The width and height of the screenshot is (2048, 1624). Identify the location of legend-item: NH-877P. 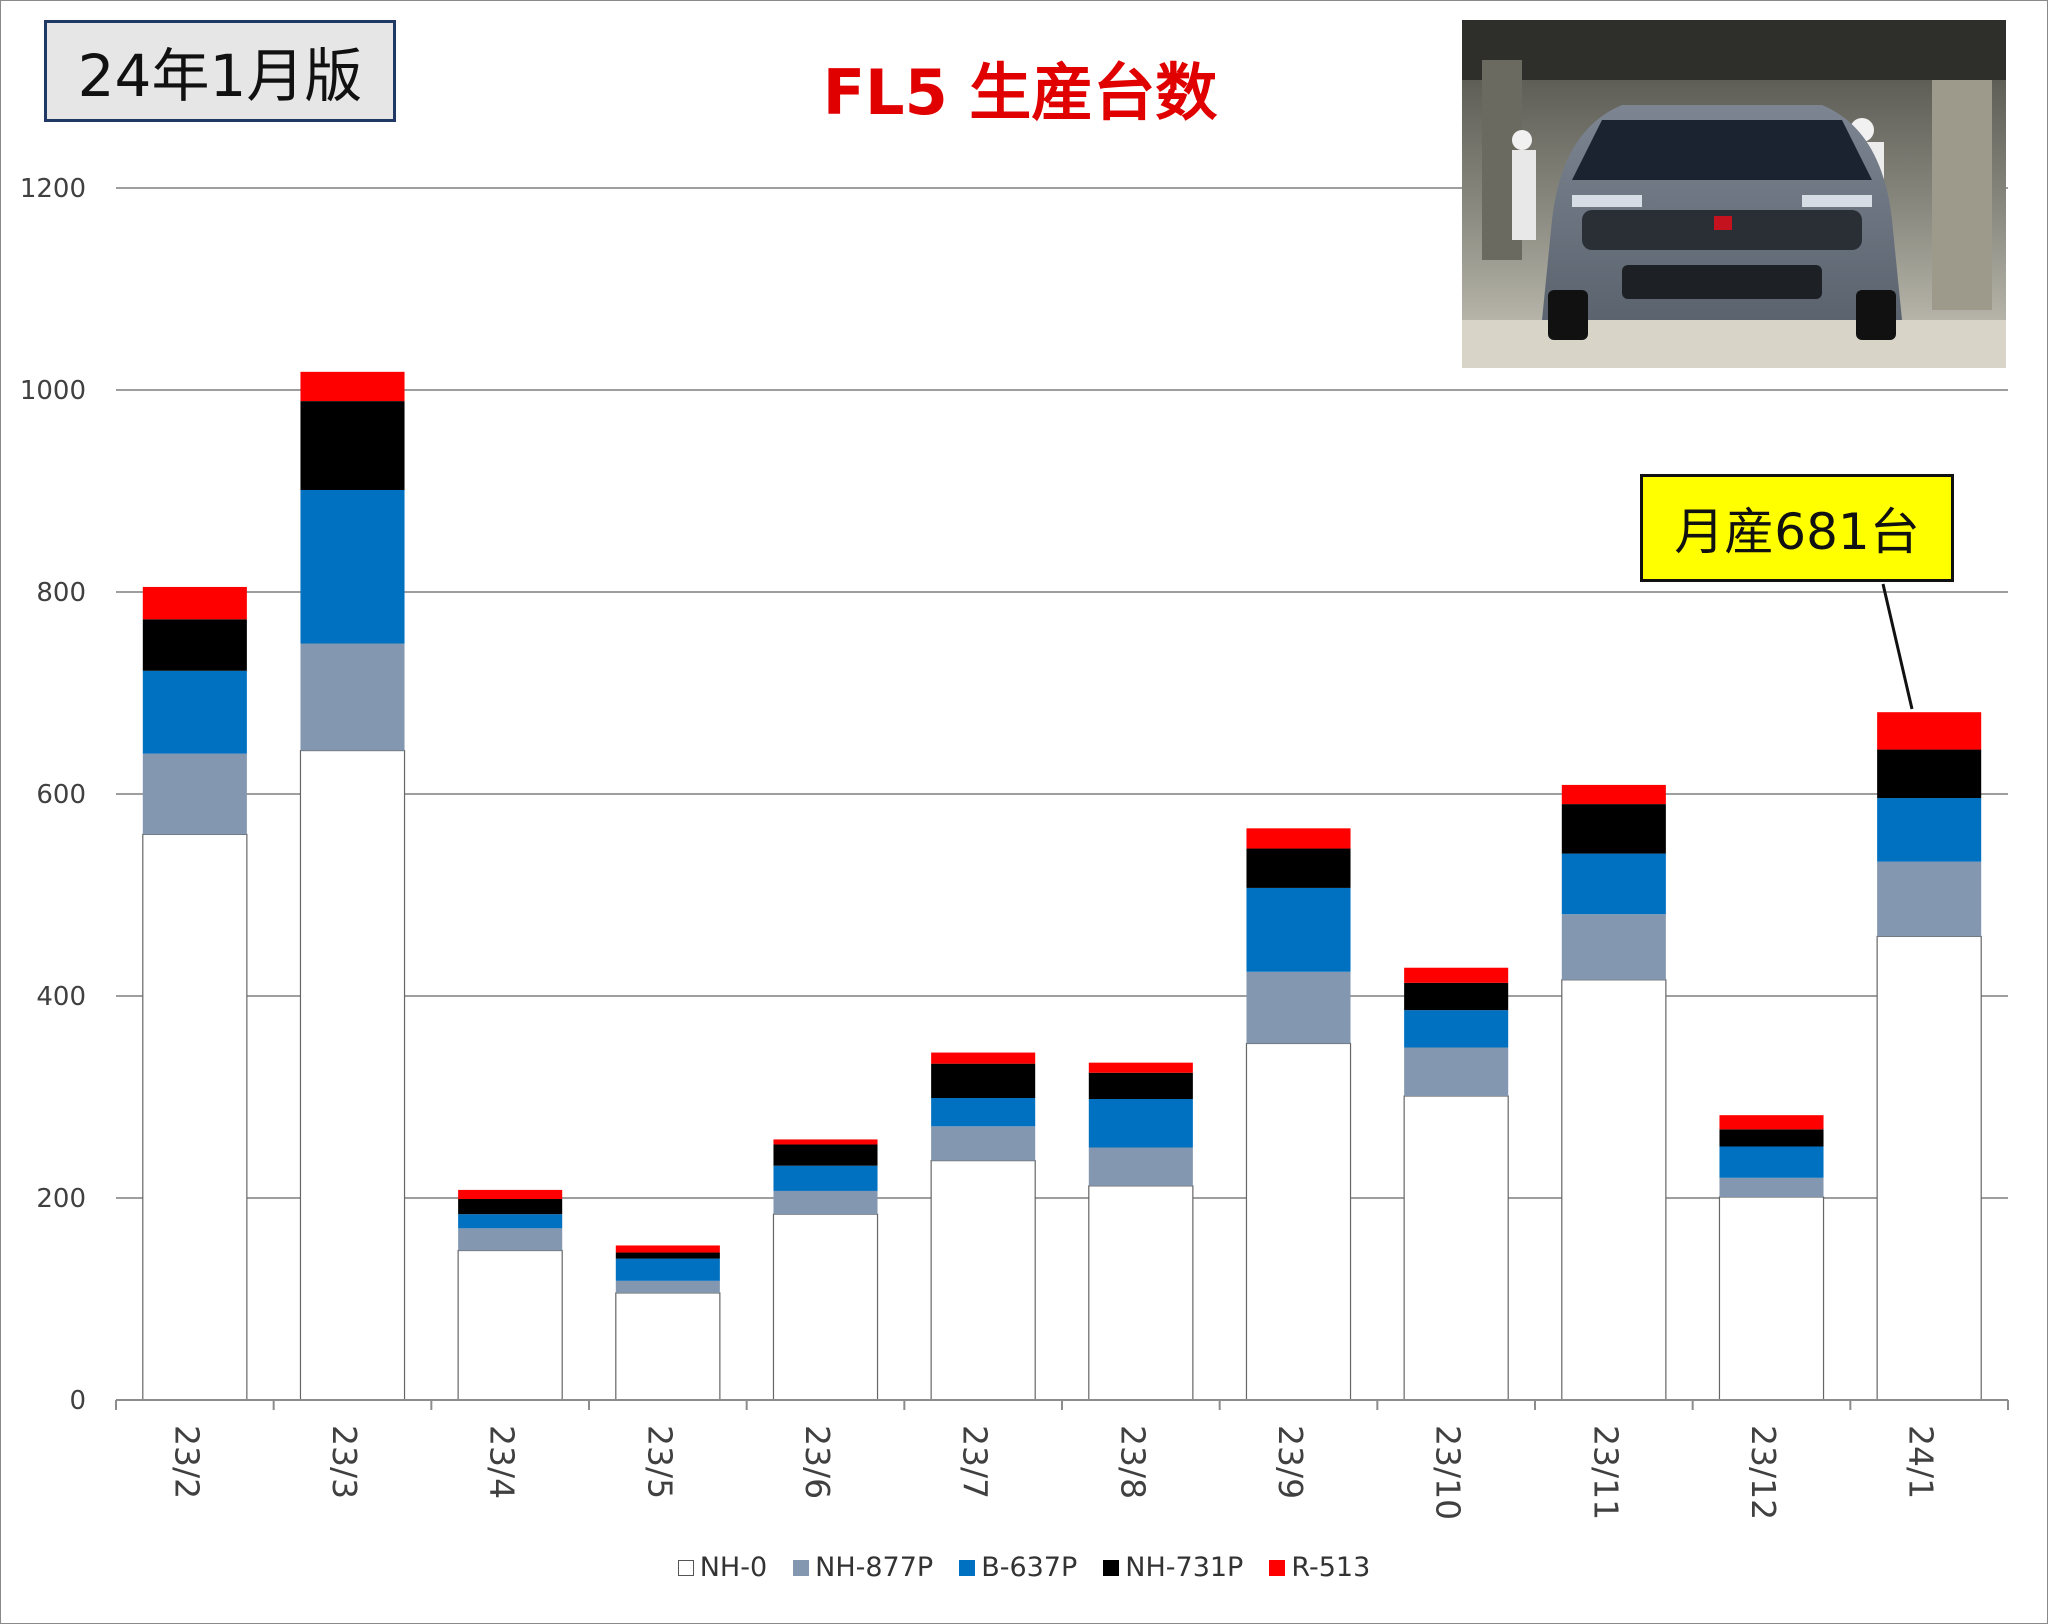
(863, 1567).